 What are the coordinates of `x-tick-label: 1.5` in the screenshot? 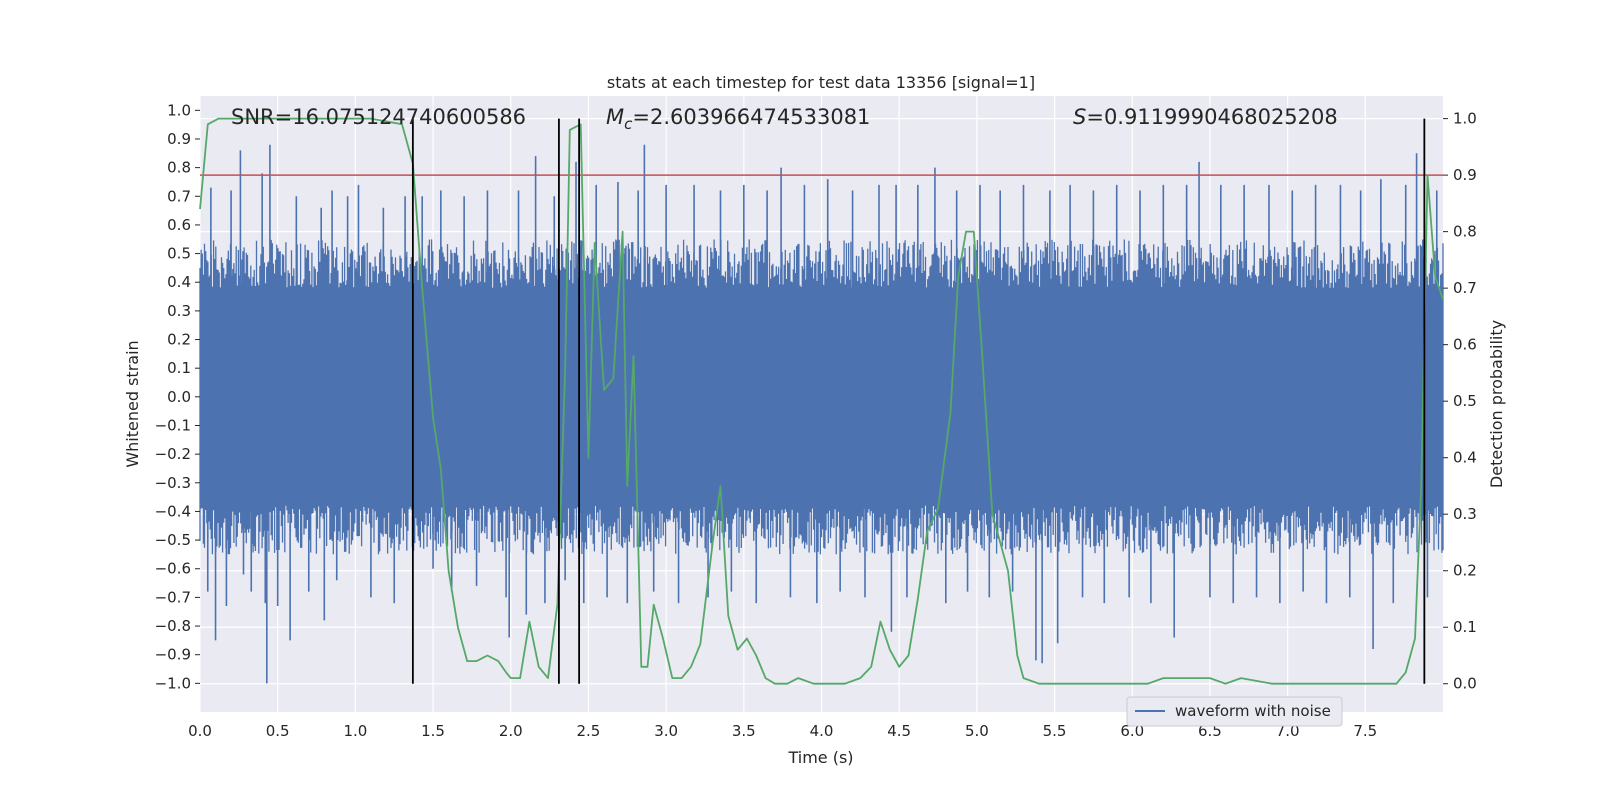 It's located at (433, 731).